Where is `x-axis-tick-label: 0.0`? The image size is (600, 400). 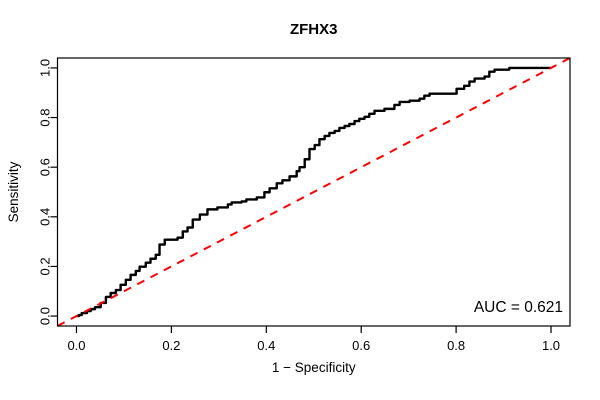 x-axis-tick-label: 0.0 is located at coordinates (76, 345).